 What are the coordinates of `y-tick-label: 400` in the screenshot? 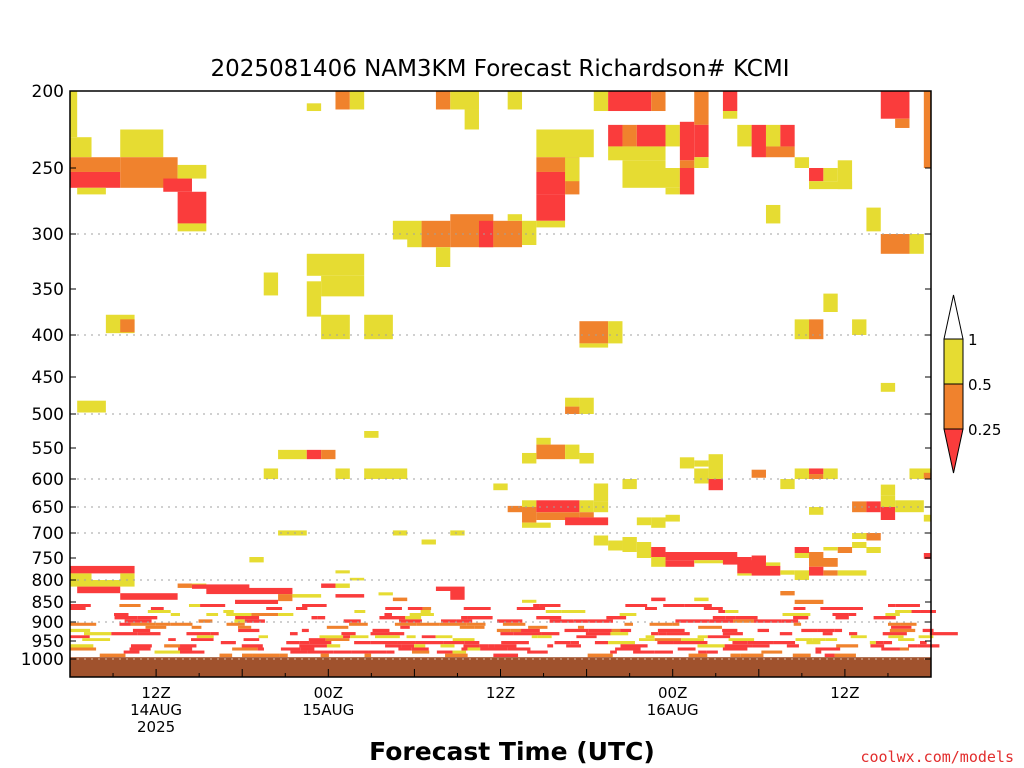 It's located at (48, 336).